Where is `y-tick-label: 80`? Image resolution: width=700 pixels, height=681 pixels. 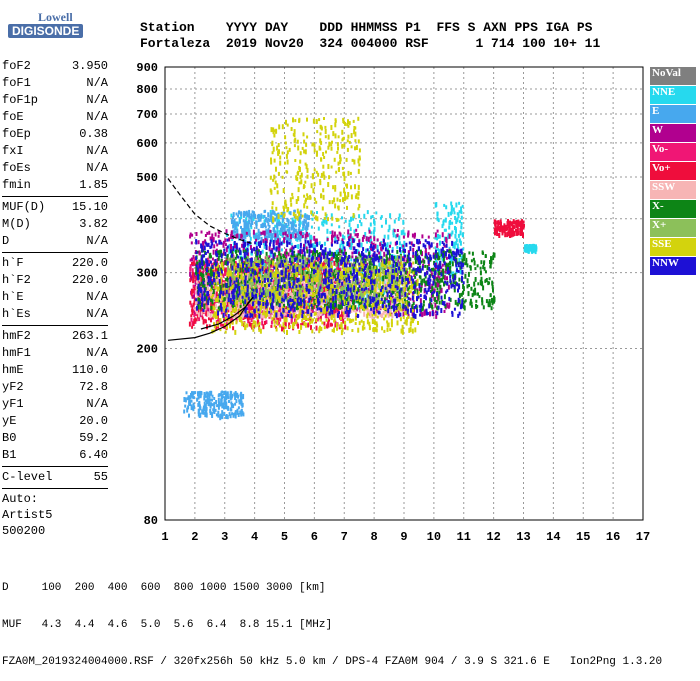 y-tick-label: 80 is located at coordinates (151, 521).